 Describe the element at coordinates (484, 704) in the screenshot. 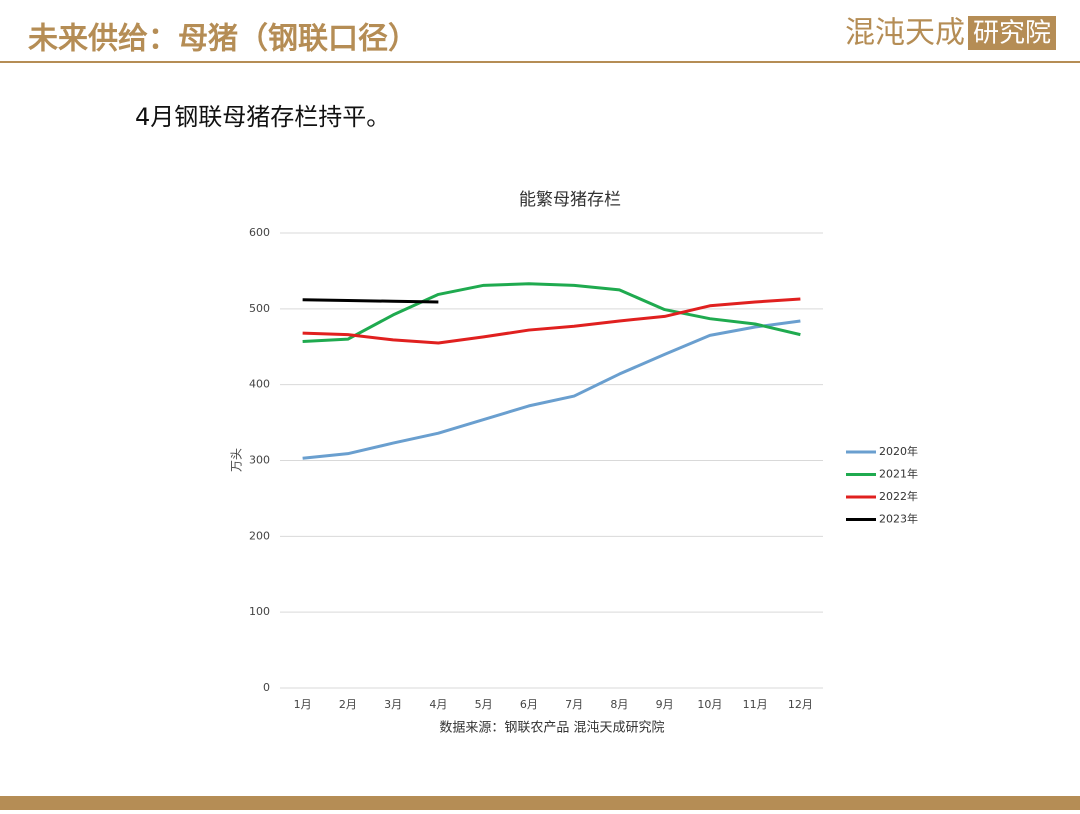

I see `x-tick-label: 5月` at that location.